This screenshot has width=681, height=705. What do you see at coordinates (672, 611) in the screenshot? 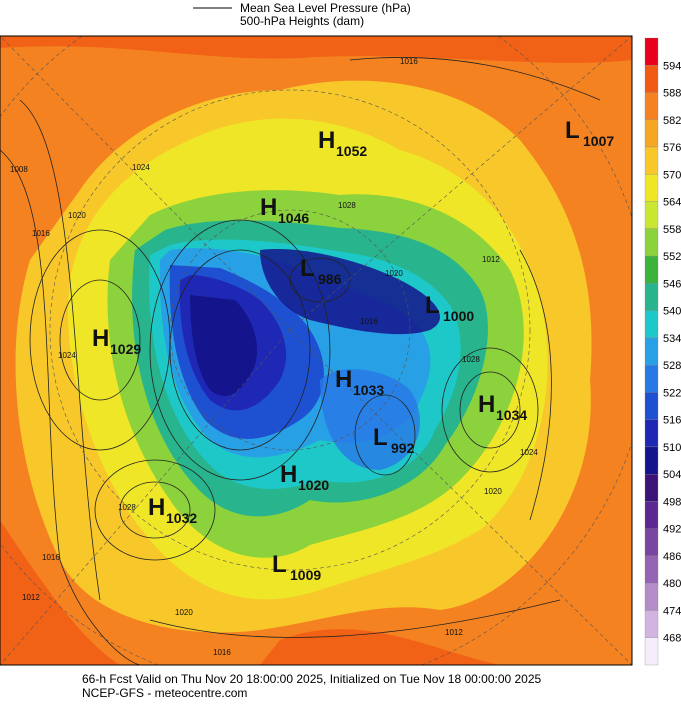
I see `colorbar-label: 474` at bounding box center [672, 611].